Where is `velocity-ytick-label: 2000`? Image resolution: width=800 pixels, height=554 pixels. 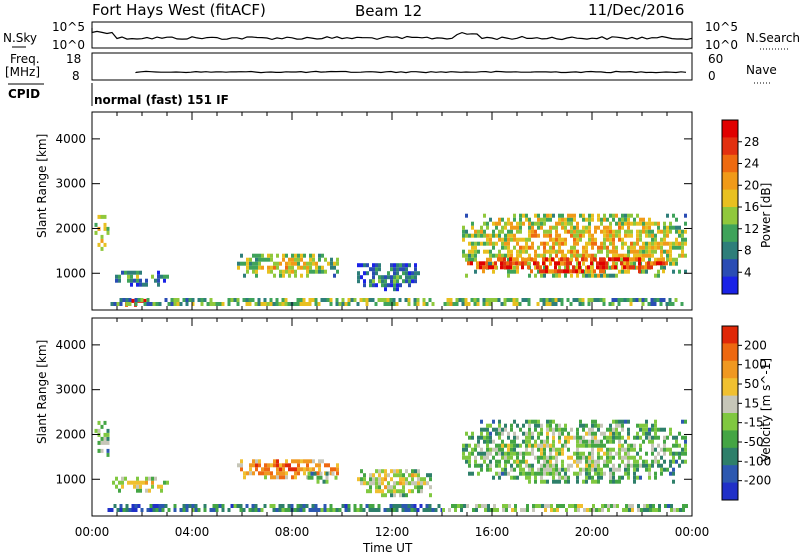 velocity-ytick-label: 2000 is located at coordinates (70, 434).